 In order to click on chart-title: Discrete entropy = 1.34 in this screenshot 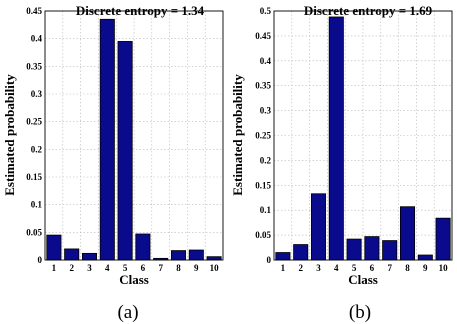, I will do `click(140, 10)`.